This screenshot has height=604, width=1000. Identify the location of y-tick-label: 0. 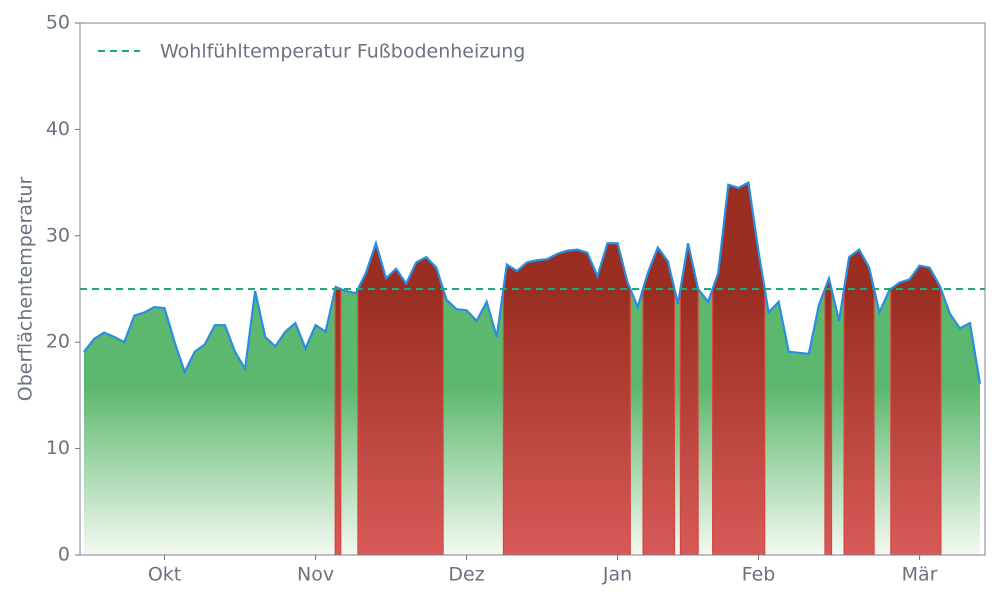
(64, 555).